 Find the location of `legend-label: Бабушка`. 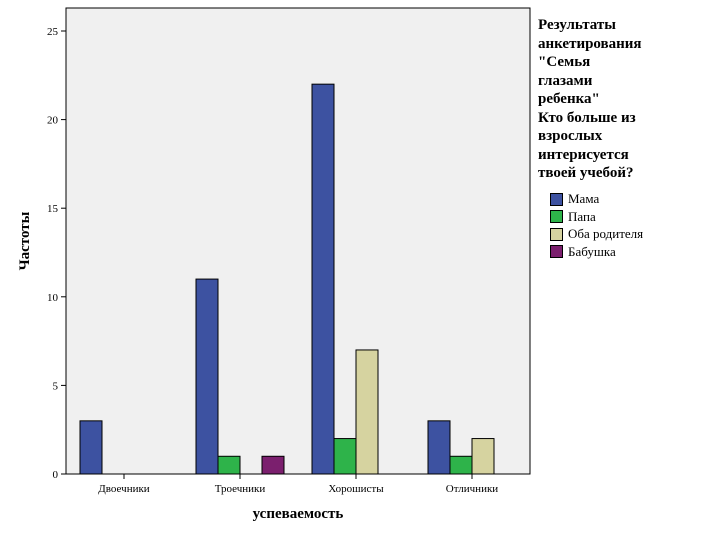

legend-label: Бабушка is located at coordinates (592, 251).